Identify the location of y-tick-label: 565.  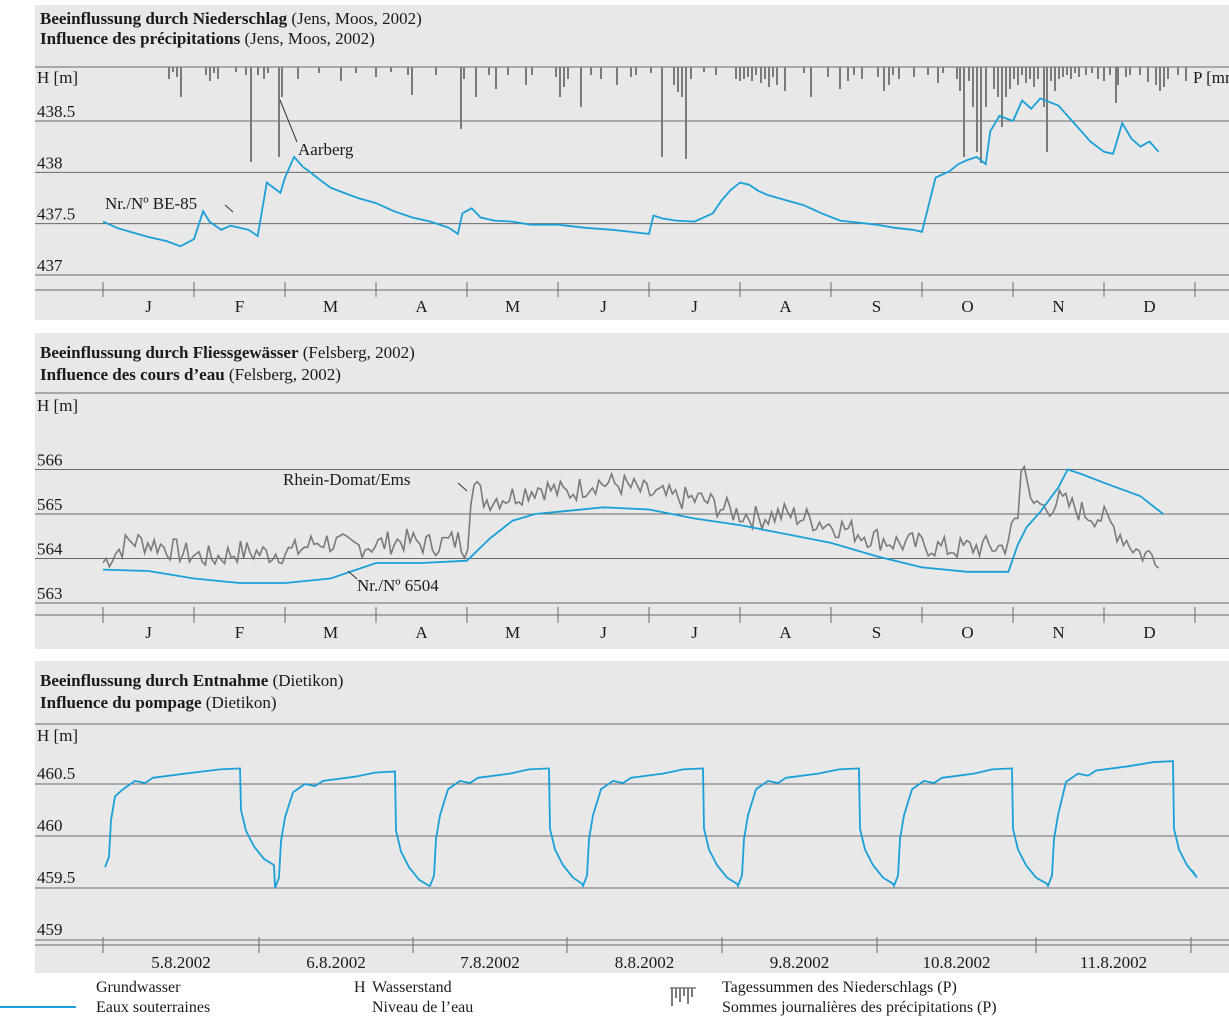
(50, 504).